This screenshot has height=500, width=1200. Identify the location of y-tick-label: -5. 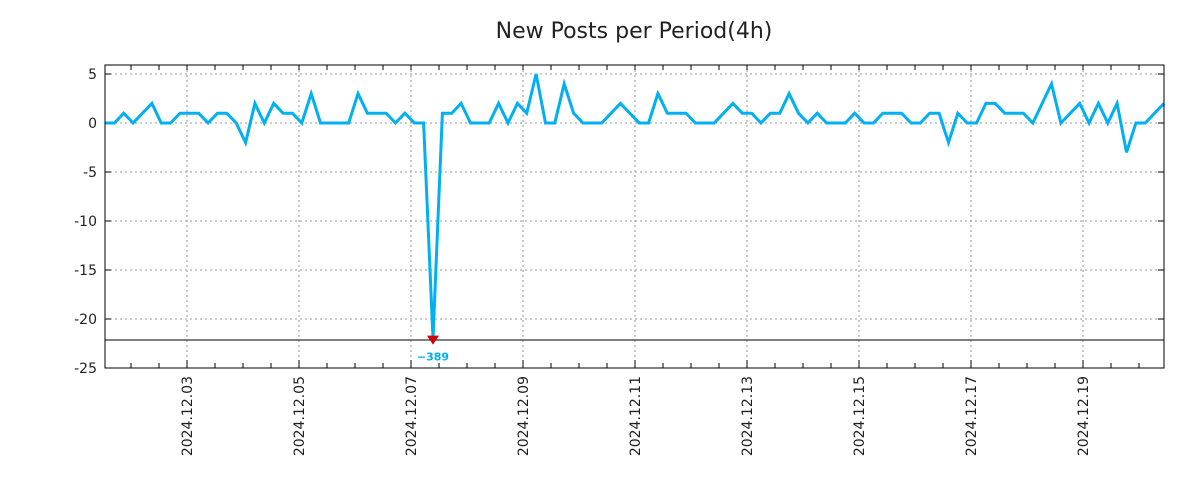
(90, 173).